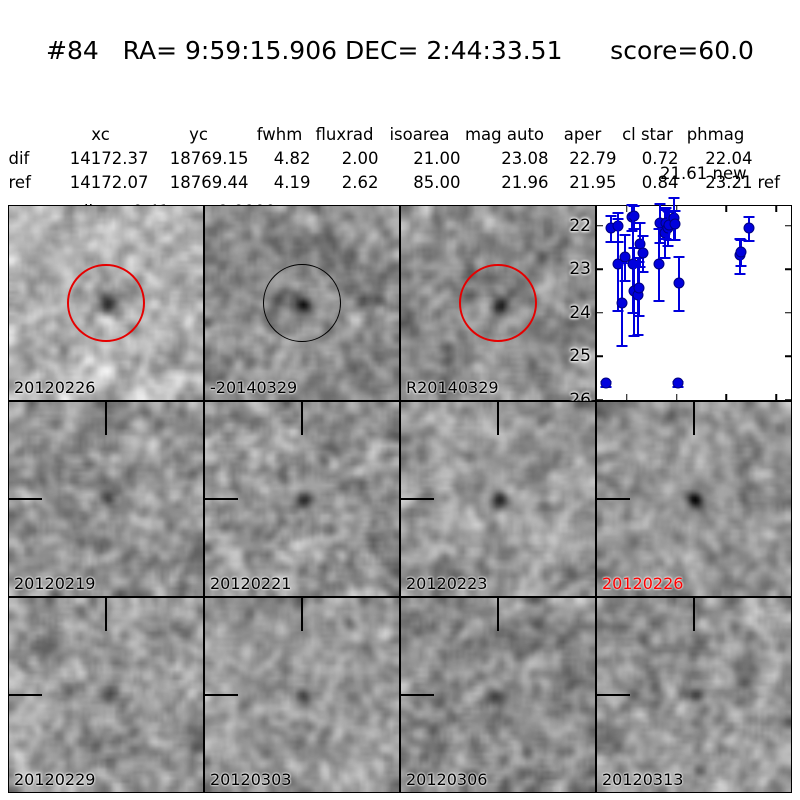  What do you see at coordinates (775, 136) in the screenshot?
I see `col-header-tag` at bounding box center [775, 136].